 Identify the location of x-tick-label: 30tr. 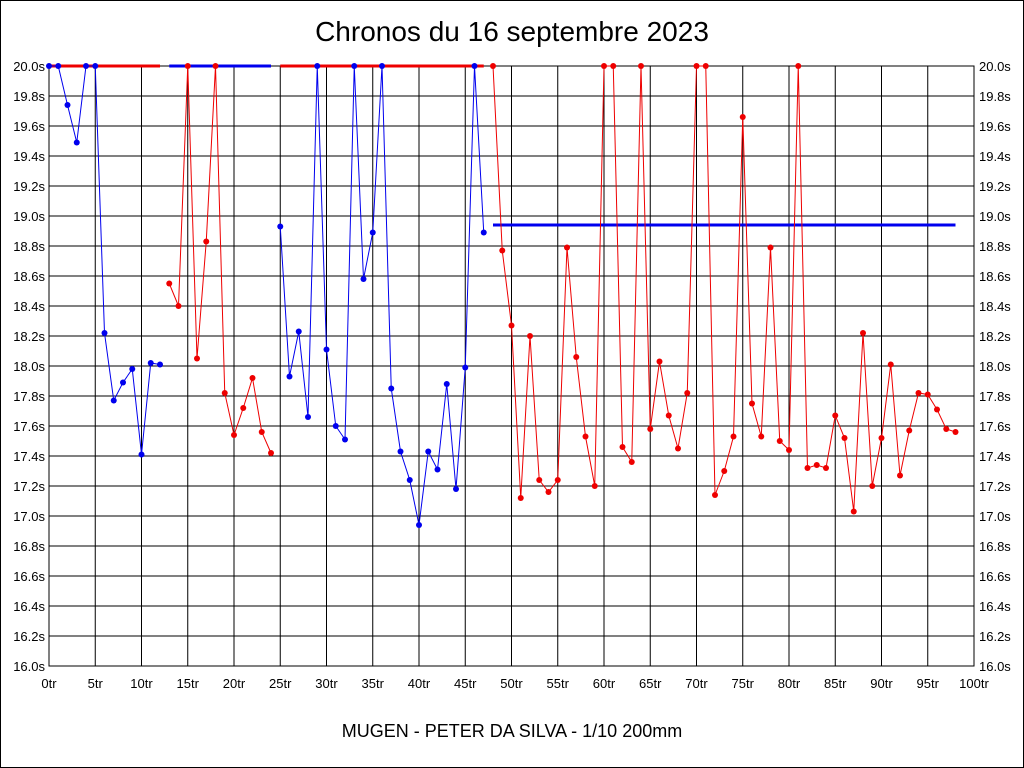
(326, 683).